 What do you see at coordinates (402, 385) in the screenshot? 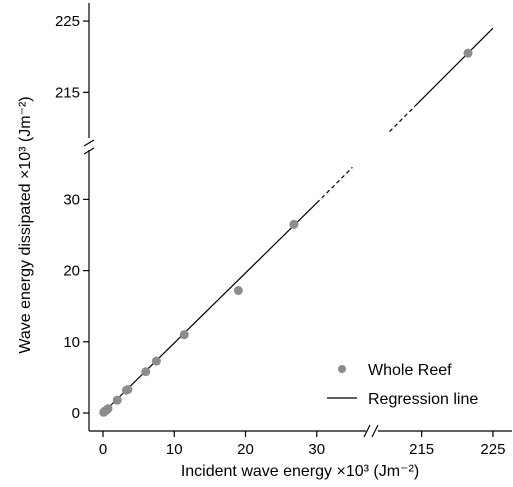
I see `legend: Whole Reef Regression line` at bounding box center [402, 385].